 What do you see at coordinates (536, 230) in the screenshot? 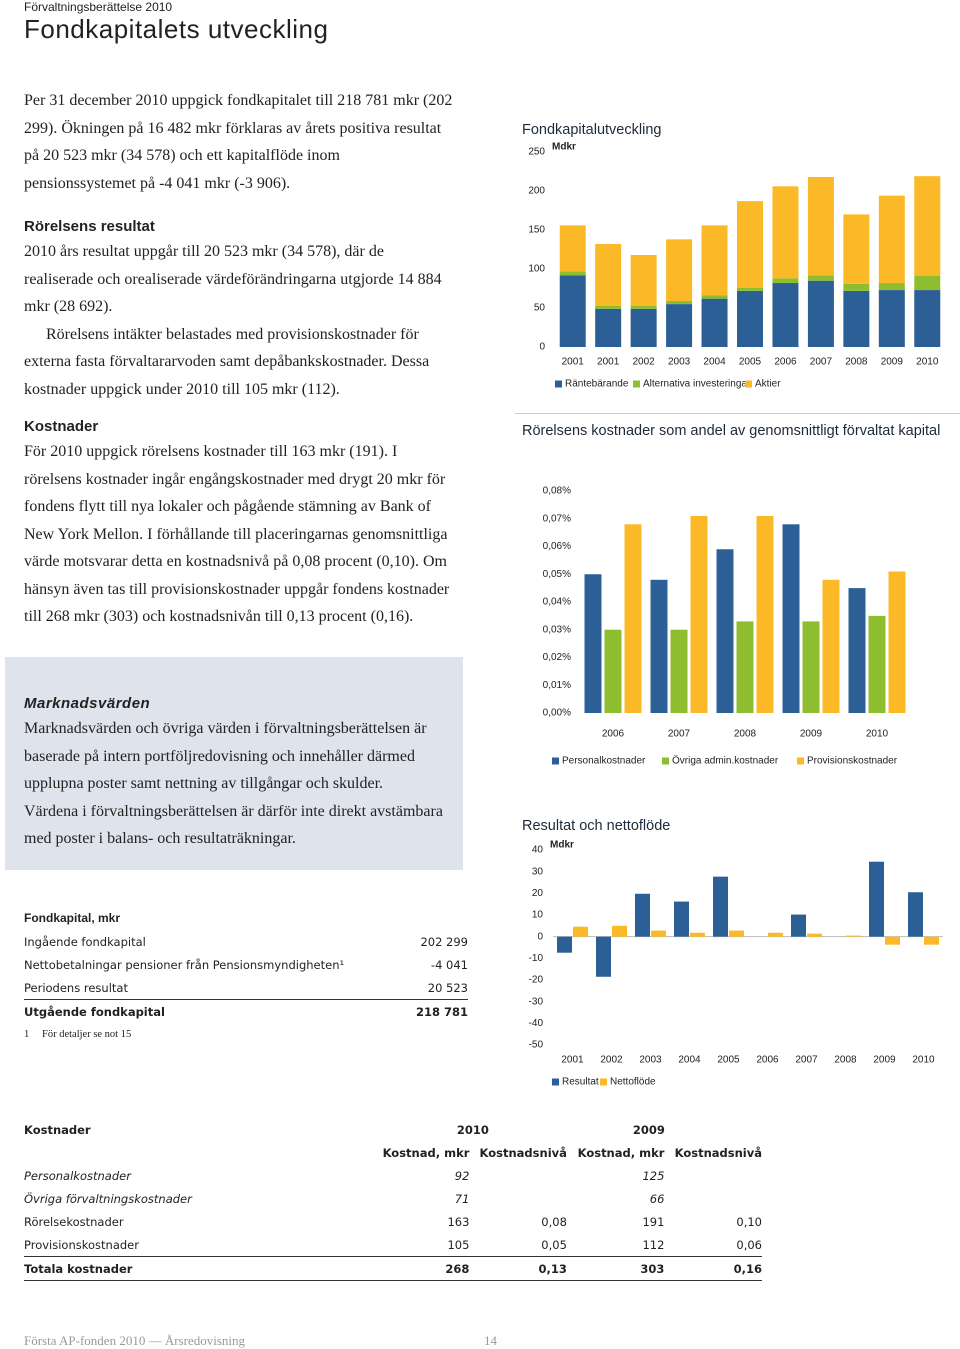
I see `y-tick-label: 150` at bounding box center [536, 230].